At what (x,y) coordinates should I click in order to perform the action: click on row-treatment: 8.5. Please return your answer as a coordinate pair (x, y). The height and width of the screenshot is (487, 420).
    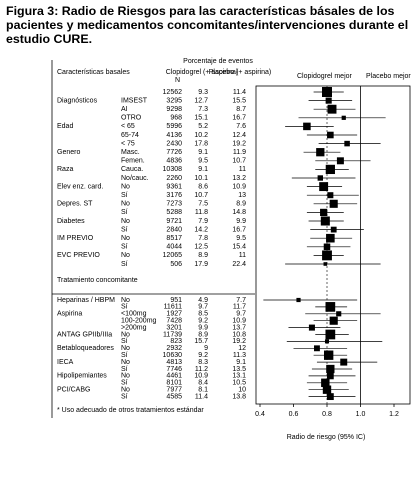
    Looking at the image, I should click on (203, 314).